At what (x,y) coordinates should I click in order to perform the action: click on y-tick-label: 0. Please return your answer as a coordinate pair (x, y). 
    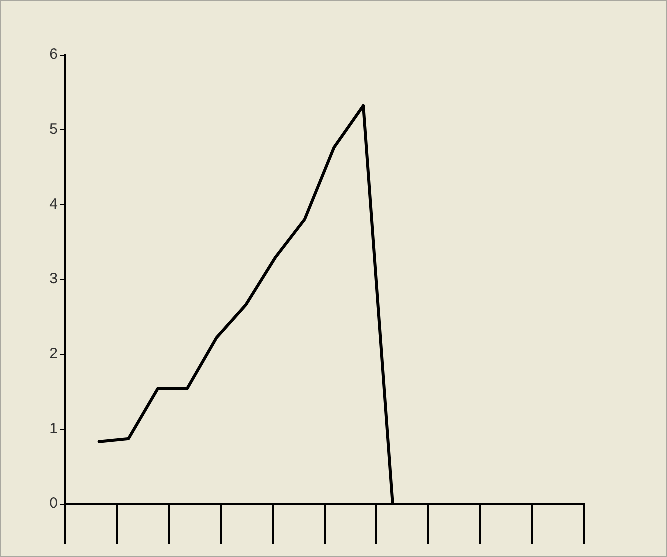
    Looking at the image, I should click on (54, 503).